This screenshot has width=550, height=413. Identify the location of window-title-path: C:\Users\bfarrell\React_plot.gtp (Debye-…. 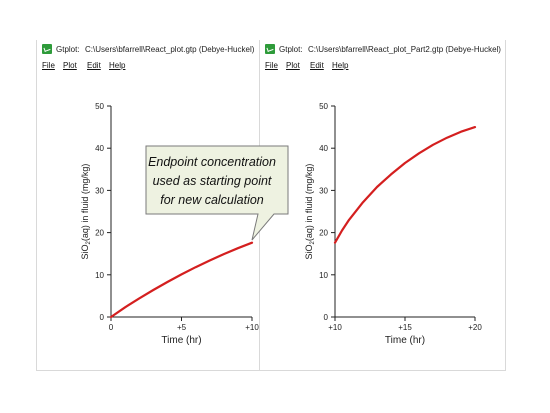
(170, 49).